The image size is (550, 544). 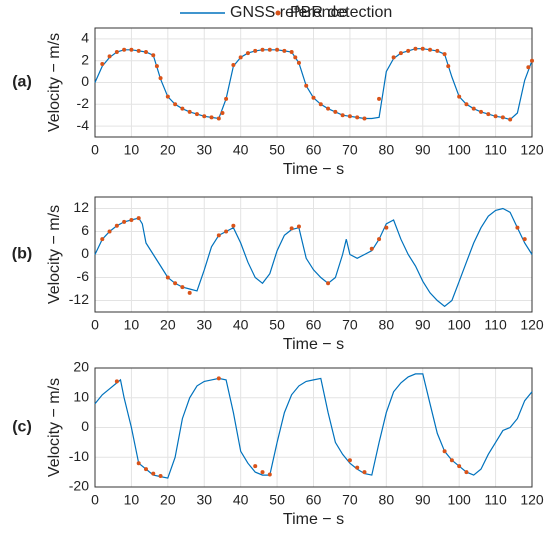 What do you see at coordinates (83, 125) in the screenshot?
I see `y-tick-label: -4` at bounding box center [83, 125].